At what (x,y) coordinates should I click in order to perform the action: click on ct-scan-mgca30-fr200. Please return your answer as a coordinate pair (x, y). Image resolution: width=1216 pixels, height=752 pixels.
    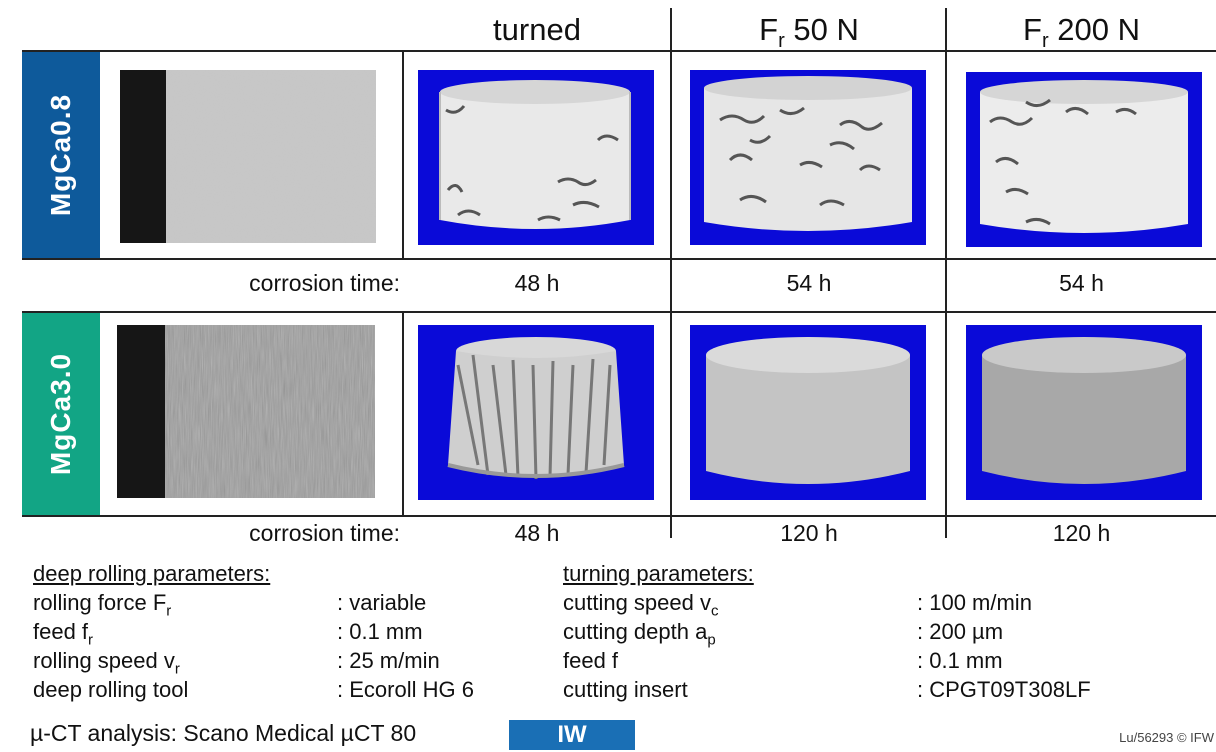
    Looking at the image, I should click on (1084, 412).